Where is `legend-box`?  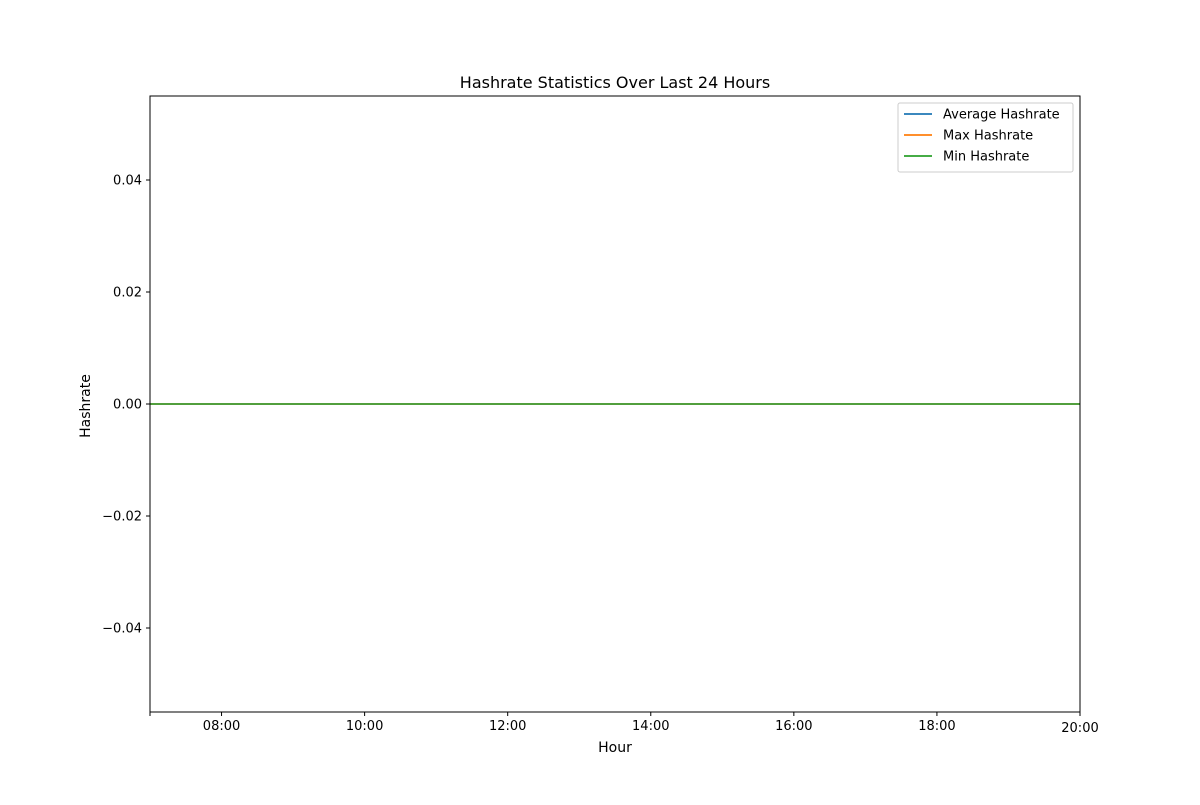 legend-box is located at coordinates (985, 137).